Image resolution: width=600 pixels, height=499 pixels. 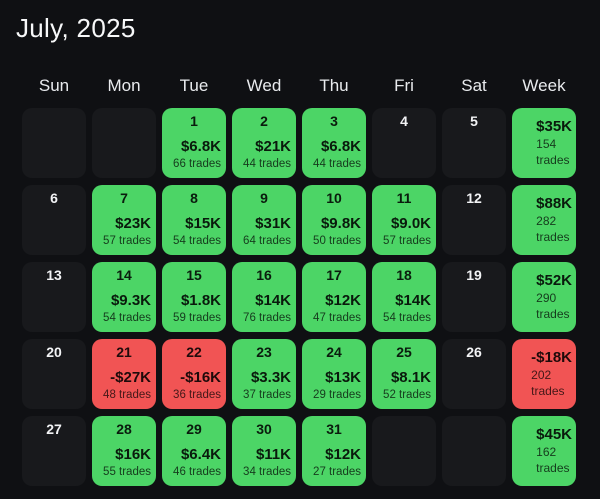 I want to click on day-cell-12: 12, so click(x=474, y=220).